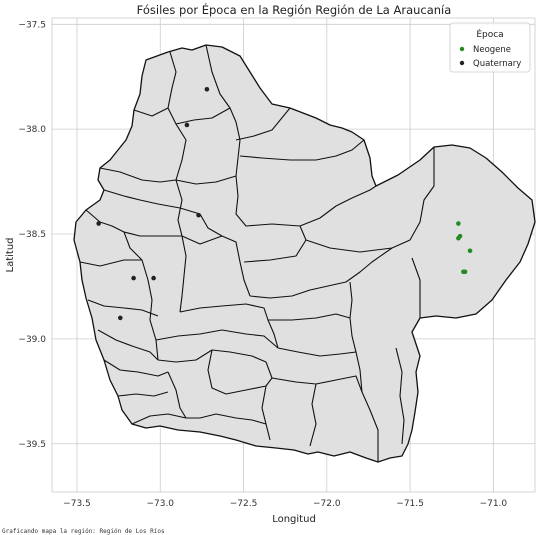  Describe the element at coordinates (32, 130) in the screenshot. I see `y-tick-label: −38.0` at that location.